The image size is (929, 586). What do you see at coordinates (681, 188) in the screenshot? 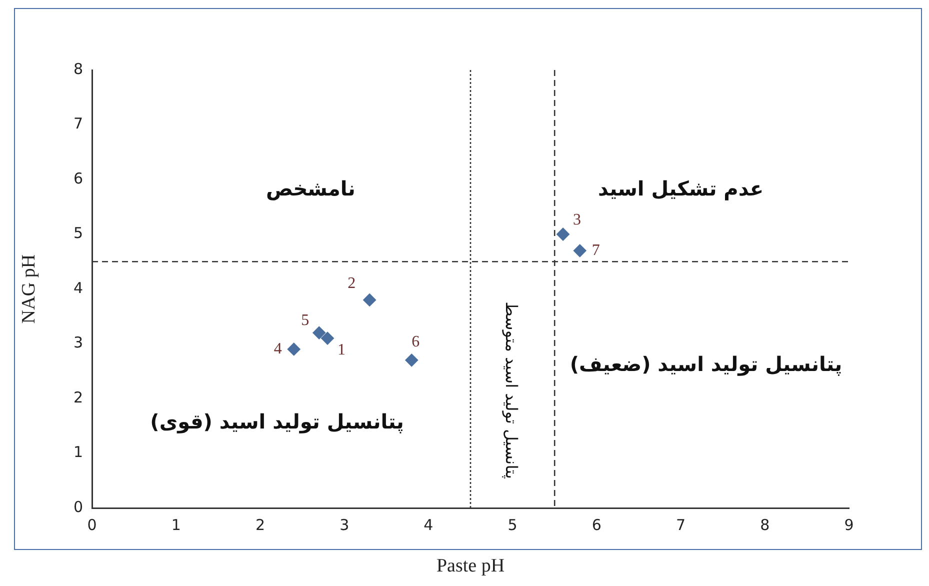
I see `annotation: عدم تشکیل اسید` at bounding box center [681, 188].